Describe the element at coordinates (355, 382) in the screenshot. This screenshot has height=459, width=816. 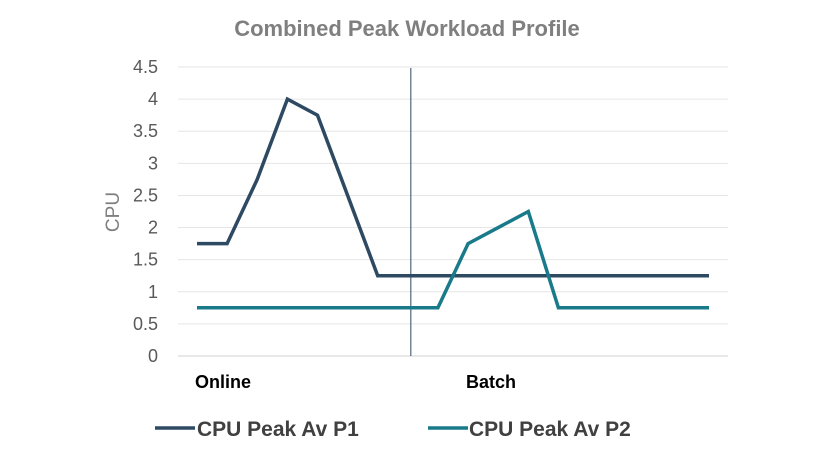
I see `category-labels: Online Batch` at that location.